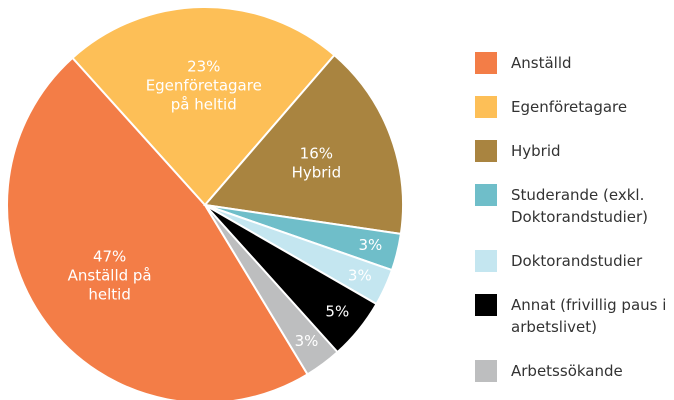  I want to click on slice-label: heltid, so click(109, 294).